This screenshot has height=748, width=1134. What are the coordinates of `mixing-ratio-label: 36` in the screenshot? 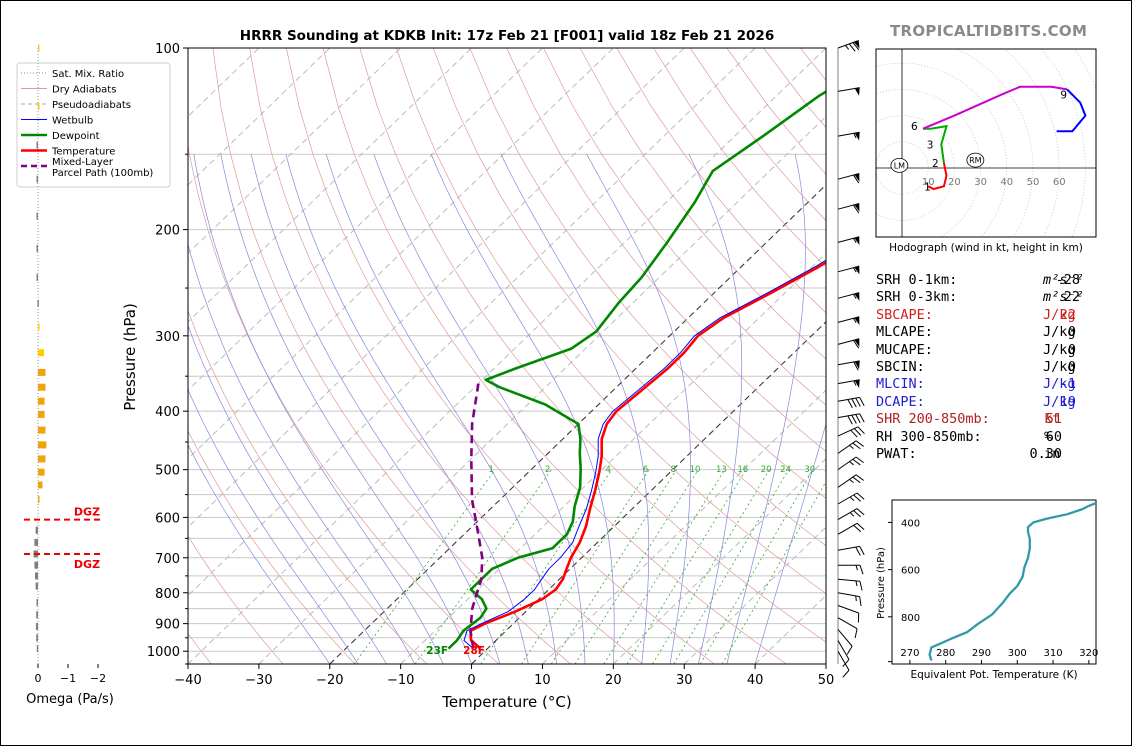 It's located at (829, 470).